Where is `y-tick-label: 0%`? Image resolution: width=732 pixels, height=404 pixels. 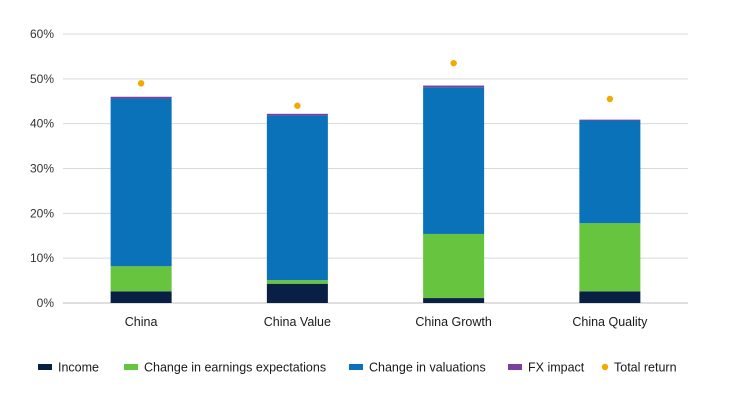
y-tick-label: 0% is located at coordinates (46, 303).